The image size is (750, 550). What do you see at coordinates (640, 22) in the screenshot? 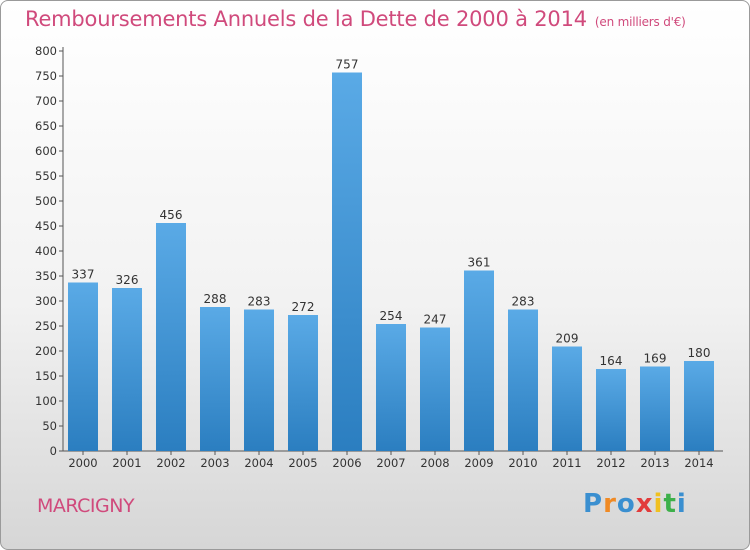
I see `chart-unit-label: (en milliers d'€)` at bounding box center [640, 22].